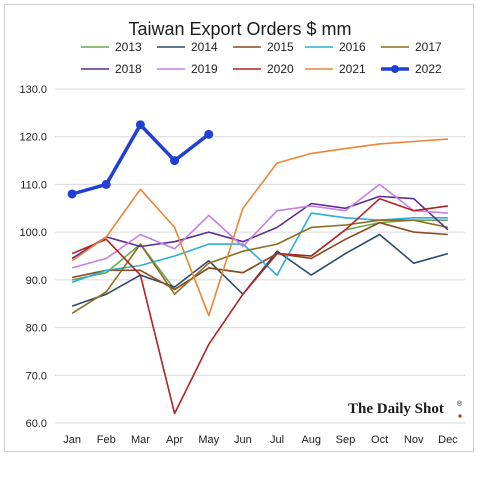  What do you see at coordinates (411, 47) in the screenshot?
I see `legend-item: 2017` at bounding box center [411, 47].